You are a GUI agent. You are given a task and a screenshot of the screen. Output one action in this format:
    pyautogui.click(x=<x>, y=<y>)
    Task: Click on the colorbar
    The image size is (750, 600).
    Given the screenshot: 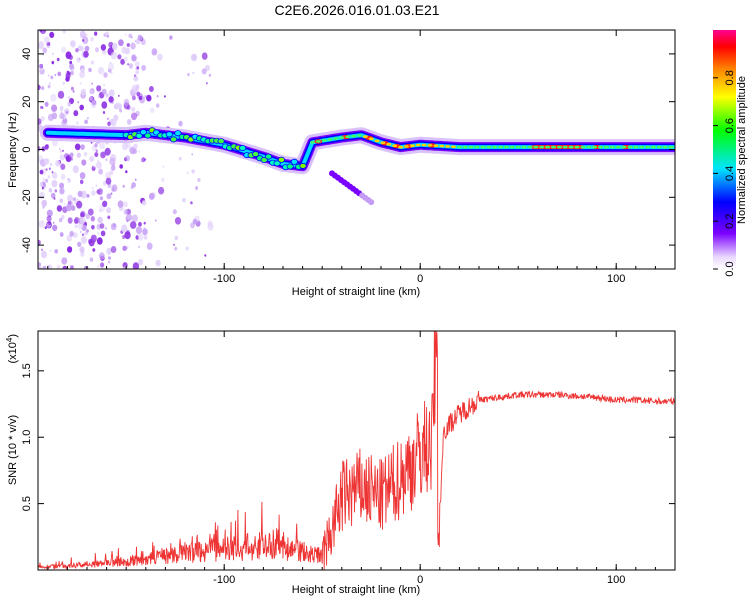 What is the action you would take?
    pyautogui.click(x=724, y=149)
    